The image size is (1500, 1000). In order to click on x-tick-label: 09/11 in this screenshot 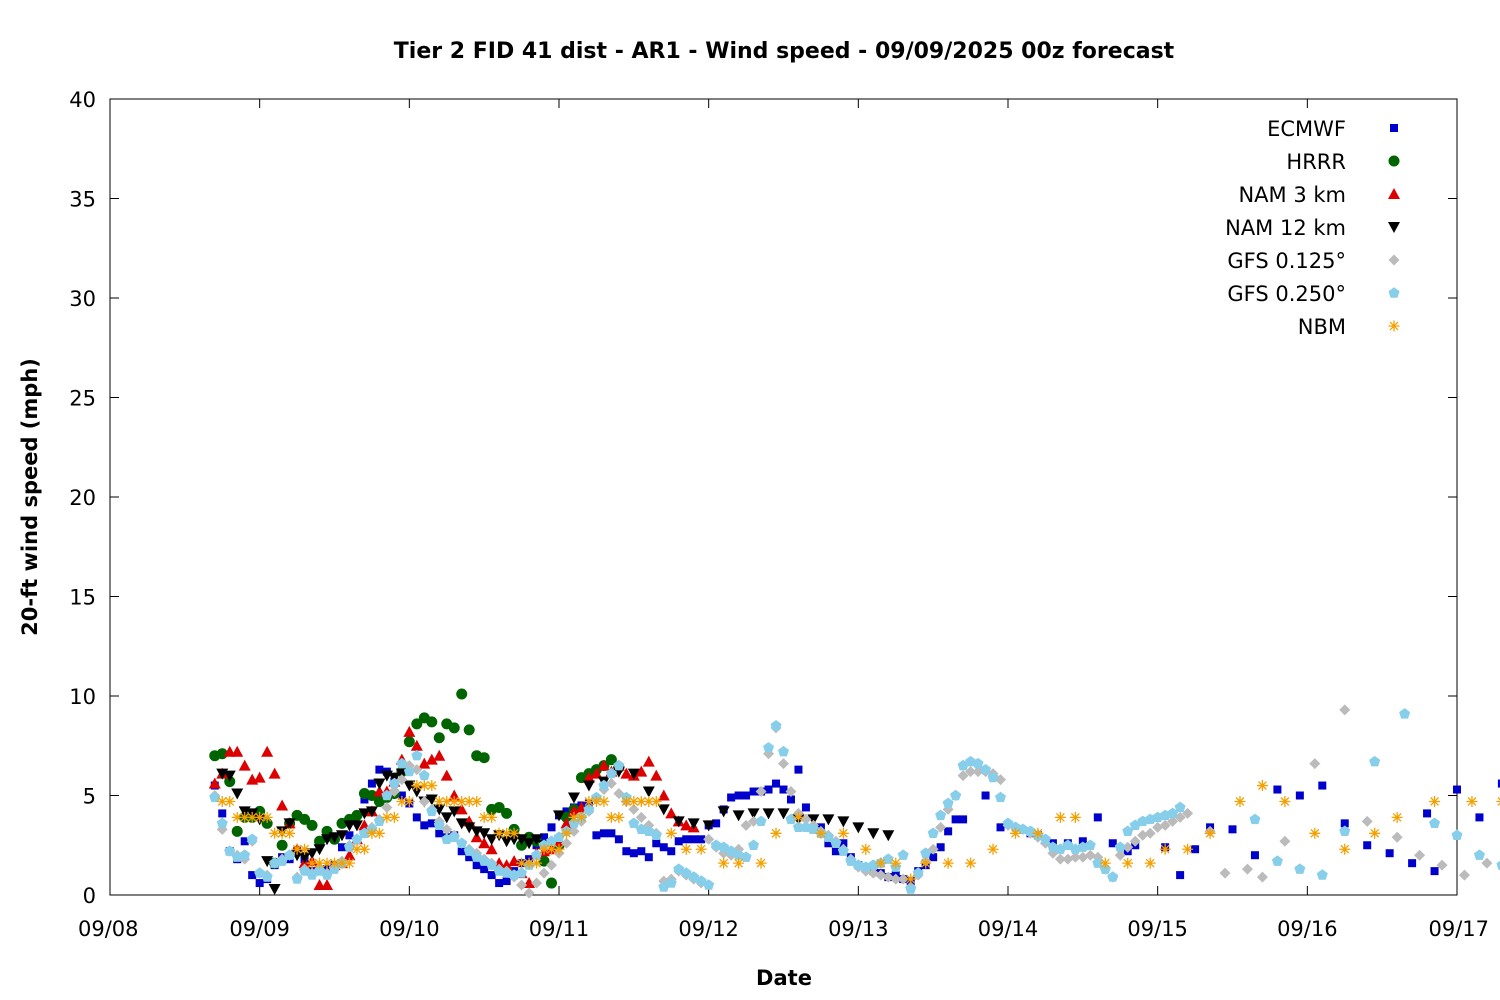, I will do `click(559, 929)`.